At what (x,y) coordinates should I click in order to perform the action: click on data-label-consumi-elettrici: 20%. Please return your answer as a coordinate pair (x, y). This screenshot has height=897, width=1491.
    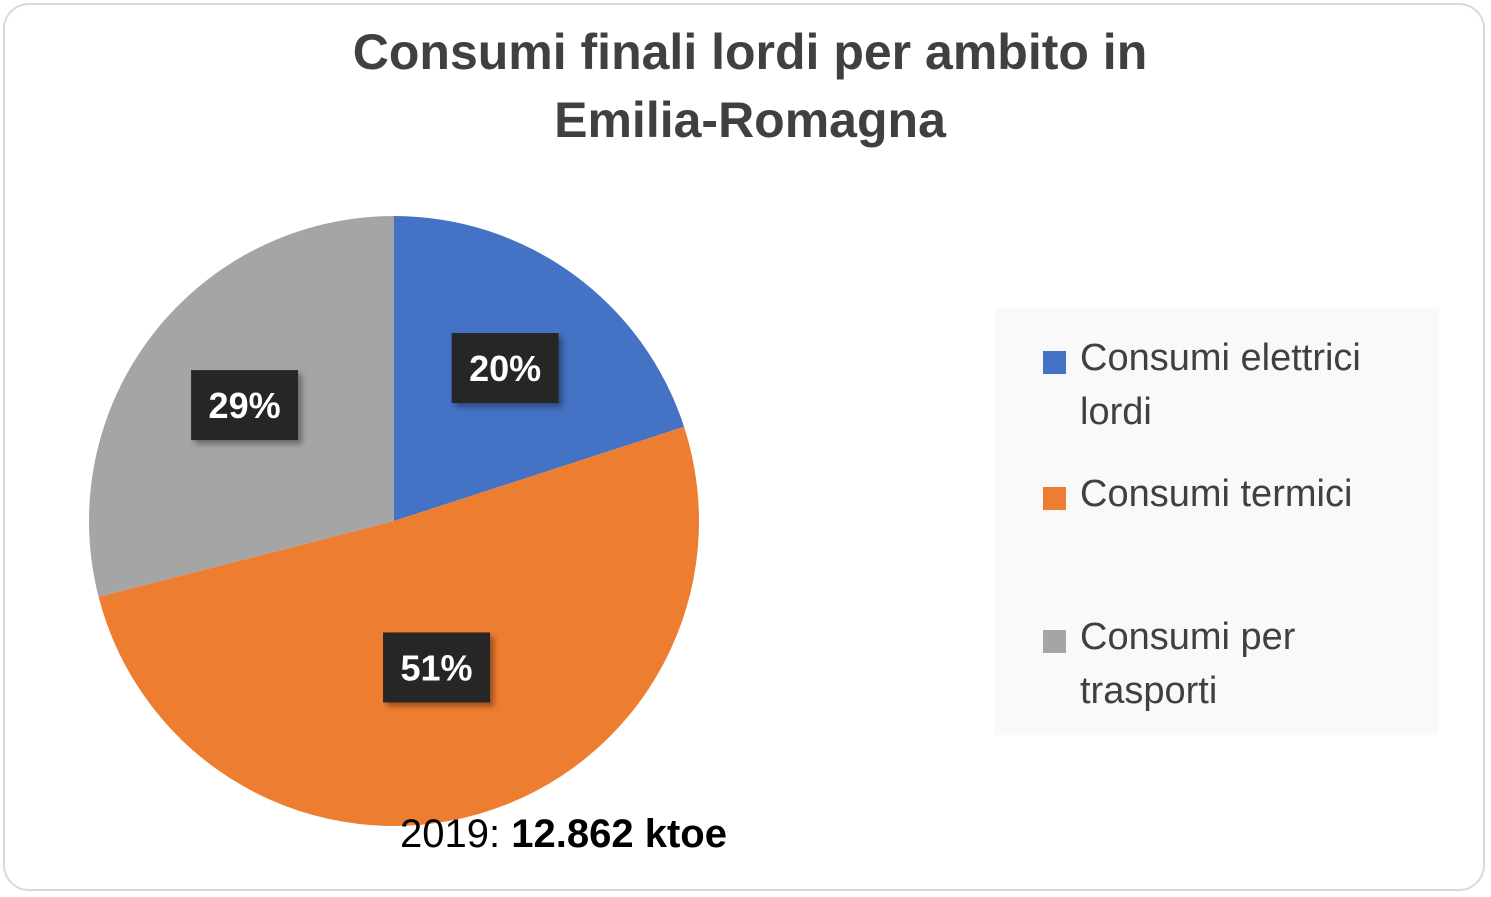
    Looking at the image, I should click on (505, 368).